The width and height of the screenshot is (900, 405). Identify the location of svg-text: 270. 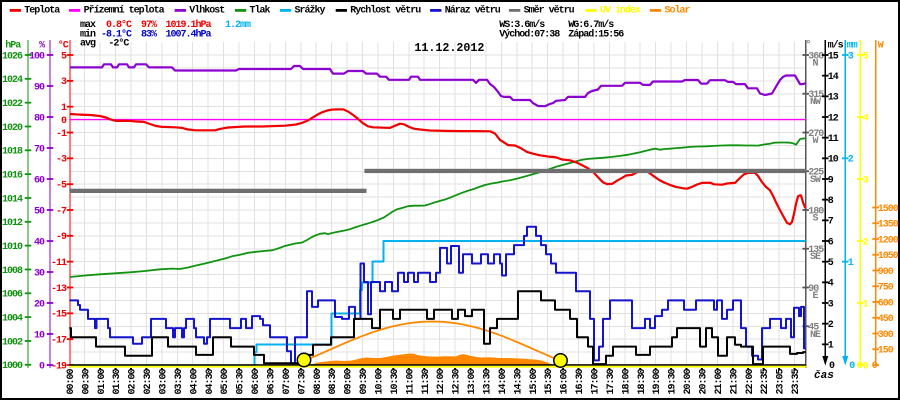
(816, 134).